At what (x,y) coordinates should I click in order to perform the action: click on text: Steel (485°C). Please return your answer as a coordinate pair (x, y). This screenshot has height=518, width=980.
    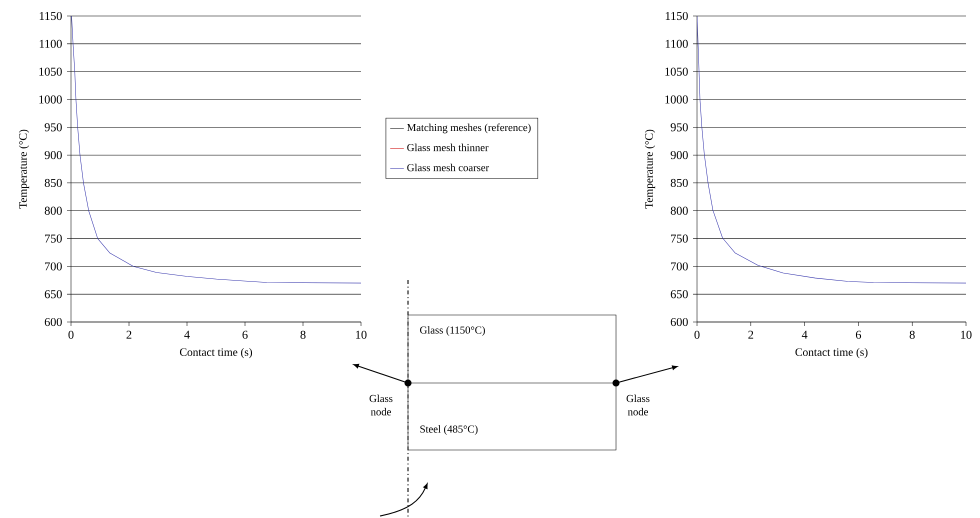
    Looking at the image, I should click on (449, 430).